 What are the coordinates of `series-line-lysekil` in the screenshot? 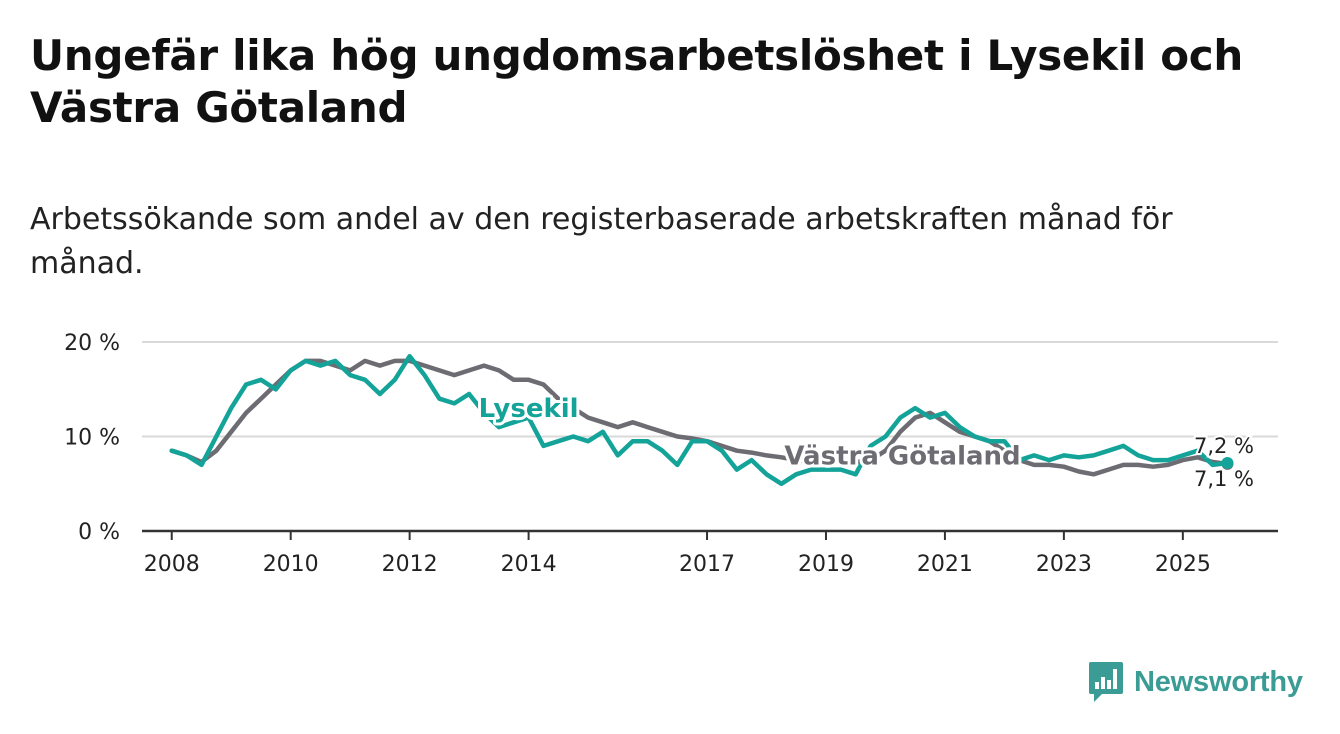 It's located at (699, 420).